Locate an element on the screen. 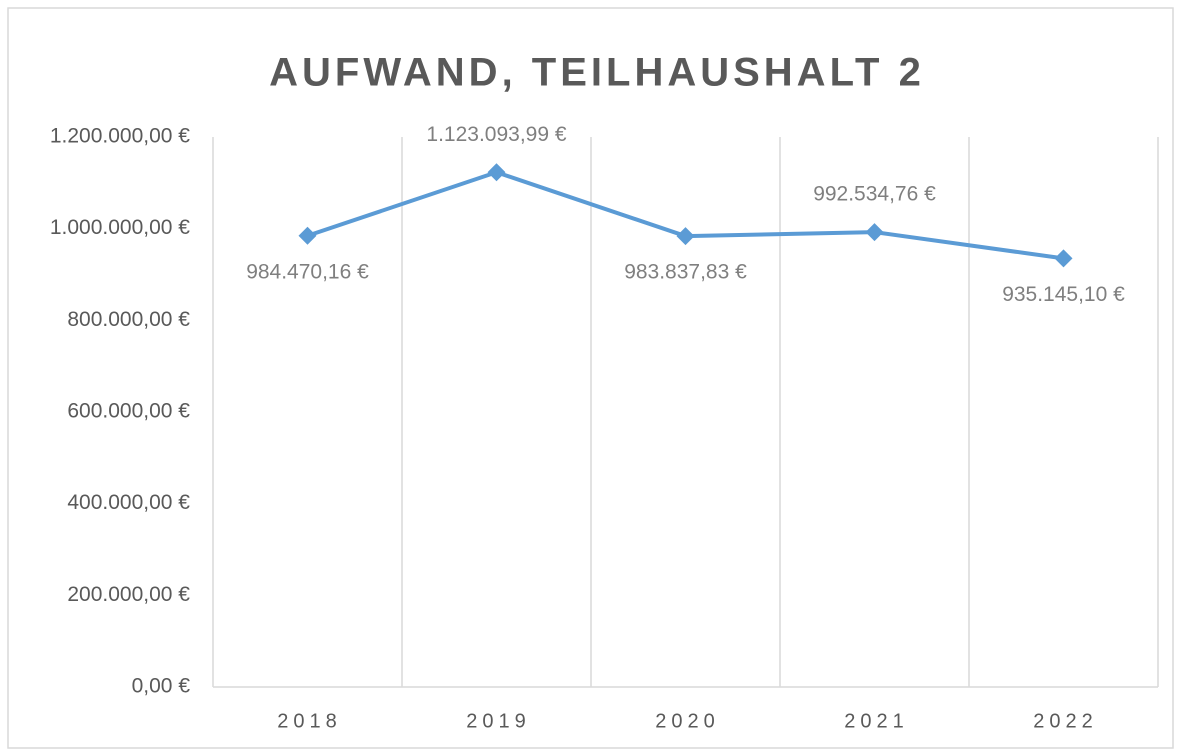 The height and width of the screenshot is (754, 1181). y-tick-label: 200.000,00 € is located at coordinates (128, 594).